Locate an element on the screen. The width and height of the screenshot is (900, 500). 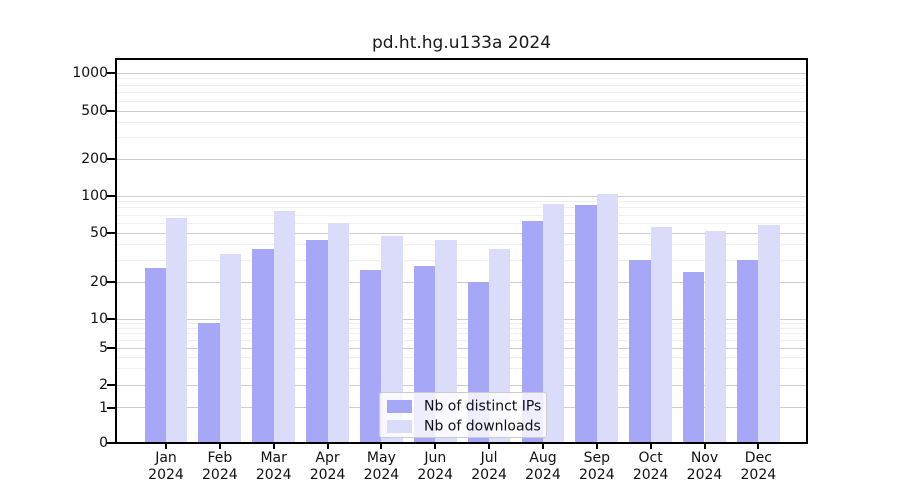
bar-downloads-feb is located at coordinates (230, 348).